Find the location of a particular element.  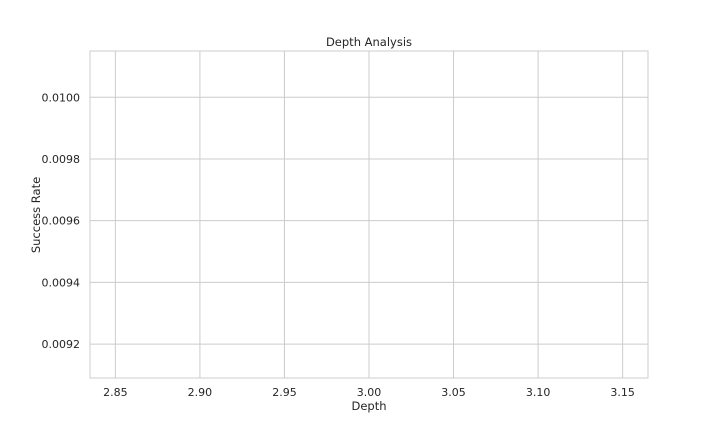

y-tick-label: 0.0094 is located at coordinates (61, 282).